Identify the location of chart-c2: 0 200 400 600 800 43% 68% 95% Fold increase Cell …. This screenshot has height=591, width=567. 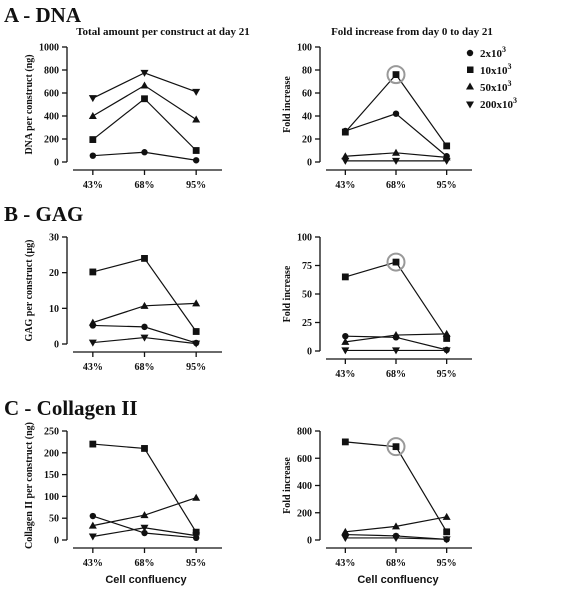
(377, 506).